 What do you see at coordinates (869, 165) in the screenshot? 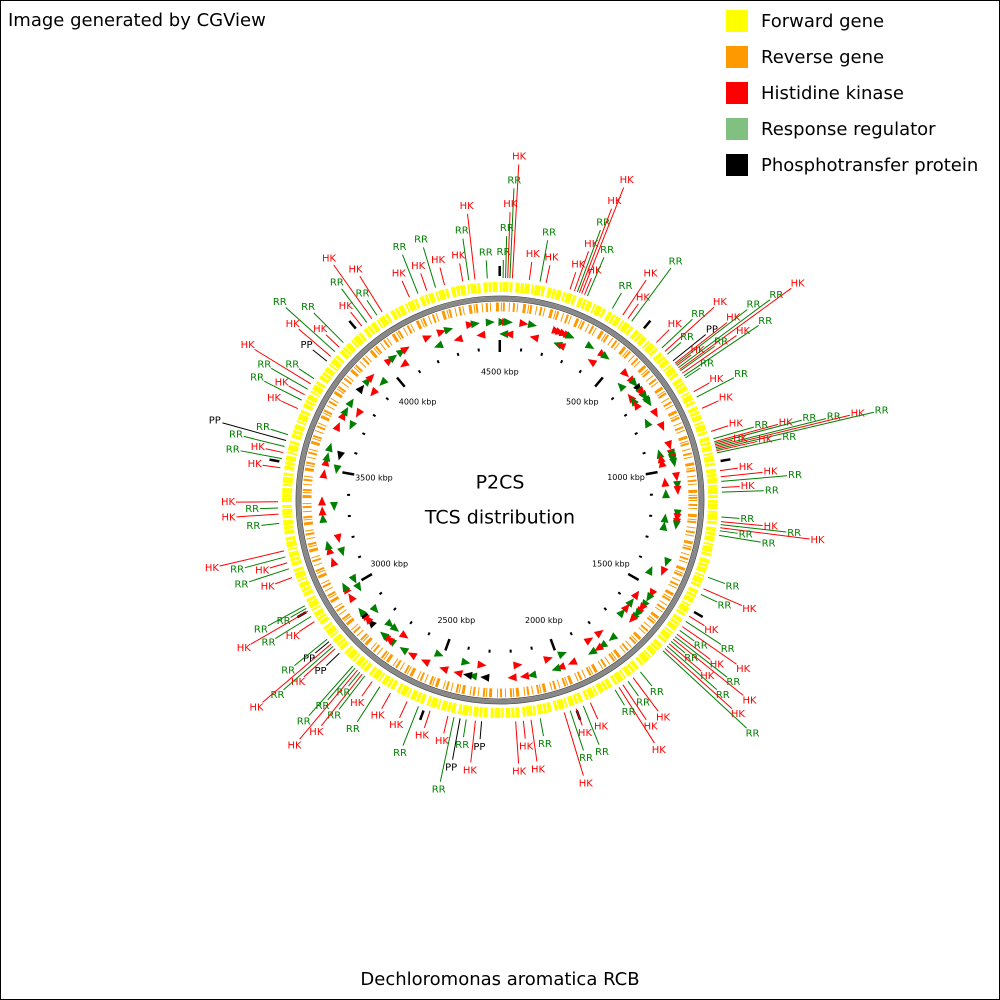
I see `legend-label: Phosphotransfer protein` at bounding box center [869, 165].